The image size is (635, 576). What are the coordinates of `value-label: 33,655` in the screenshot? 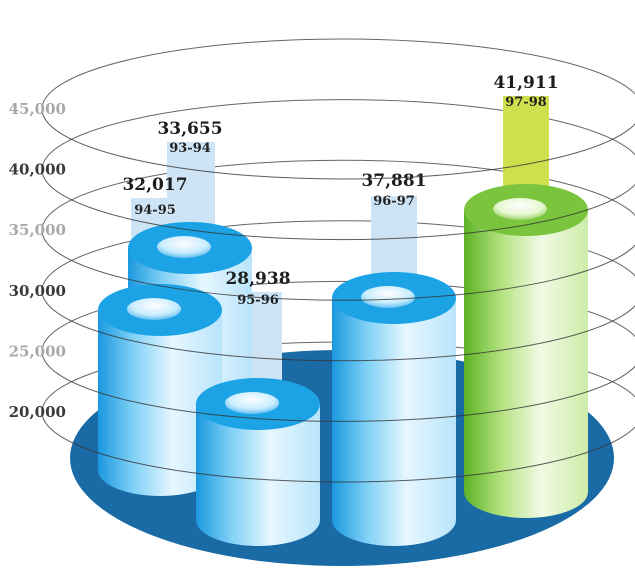 It's located at (189, 129).